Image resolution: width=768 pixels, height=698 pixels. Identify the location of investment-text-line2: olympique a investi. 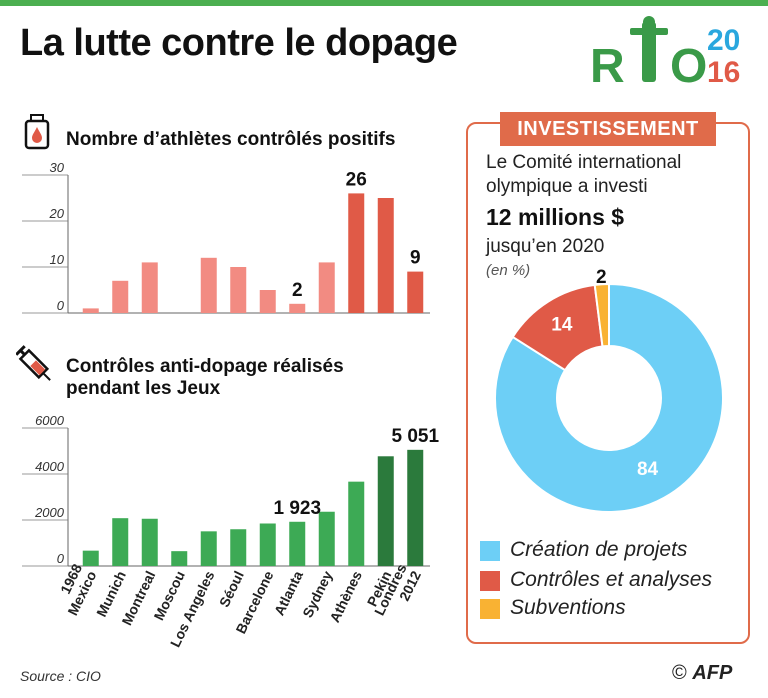
(567, 186).